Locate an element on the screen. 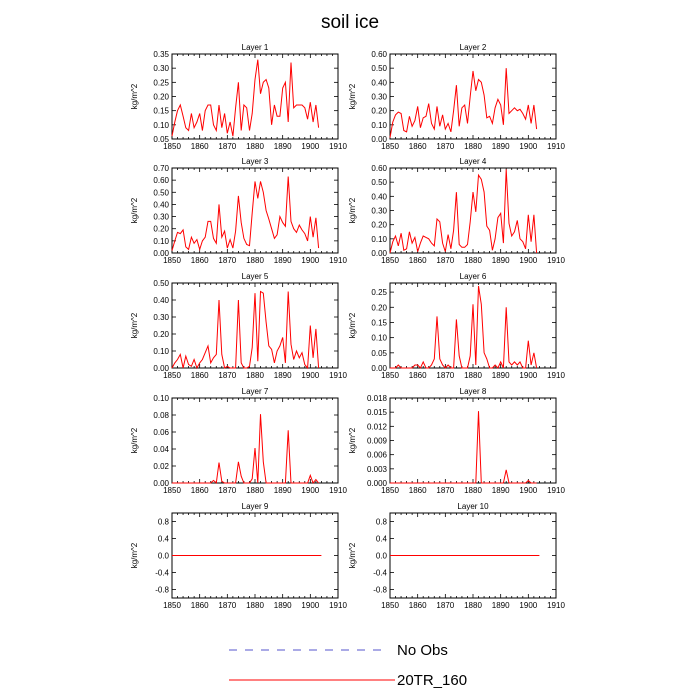  panel-title-layer-2: Layer 2 is located at coordinates (473, 47).